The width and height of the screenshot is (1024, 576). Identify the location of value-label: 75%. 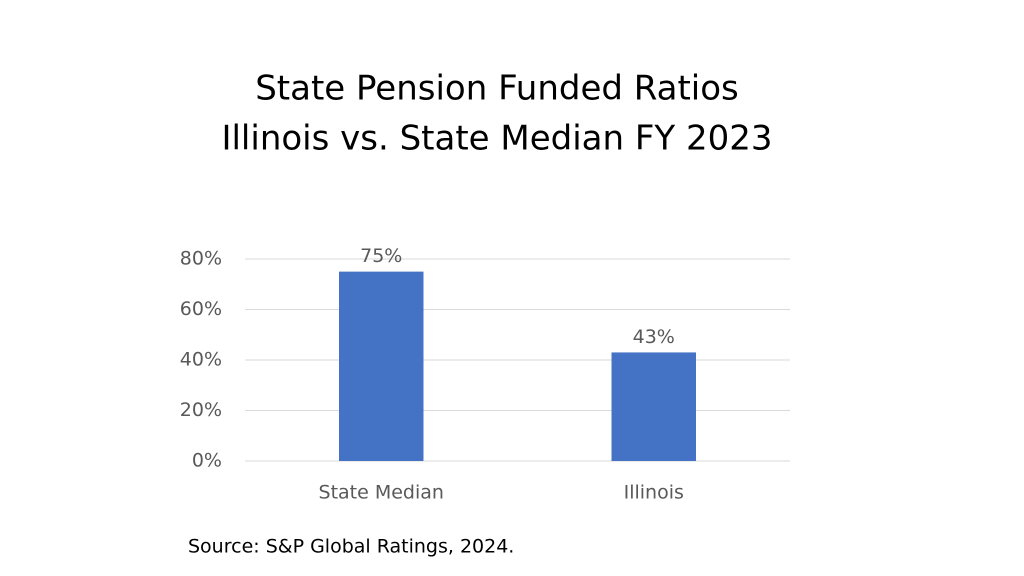
(381, 256).